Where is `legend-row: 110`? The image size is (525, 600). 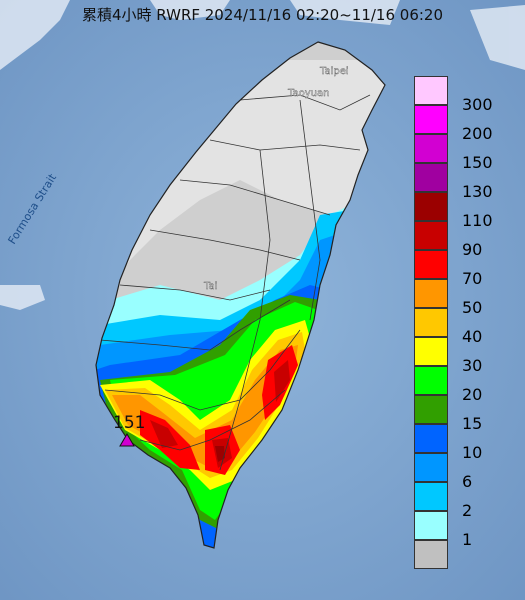
legend-row: 110 is located at coordinates (458, 211).